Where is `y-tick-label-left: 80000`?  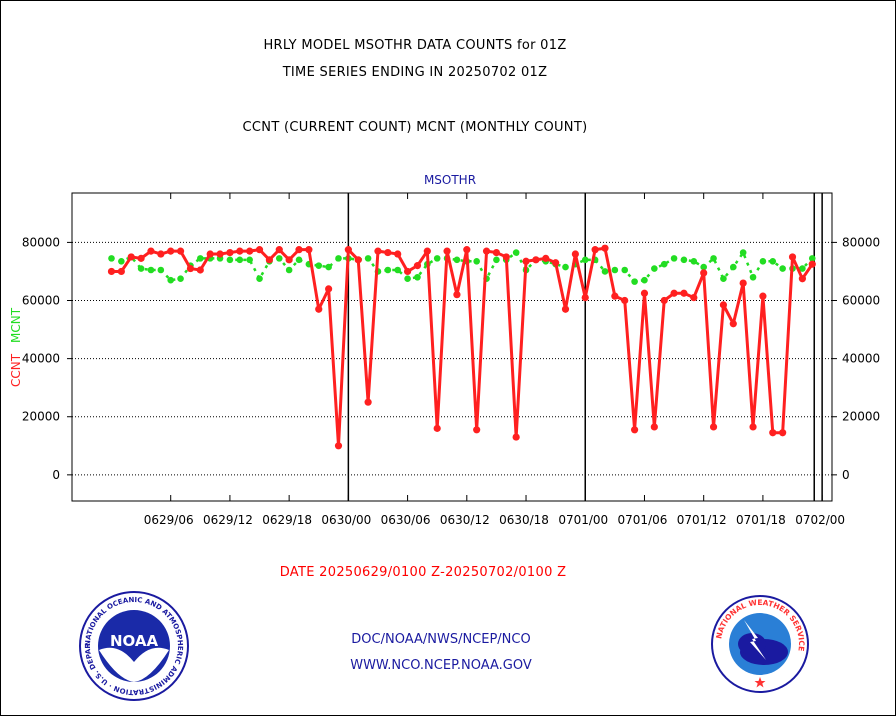 y-tick-label-left: 80000 is located at coordinates (41, 242).